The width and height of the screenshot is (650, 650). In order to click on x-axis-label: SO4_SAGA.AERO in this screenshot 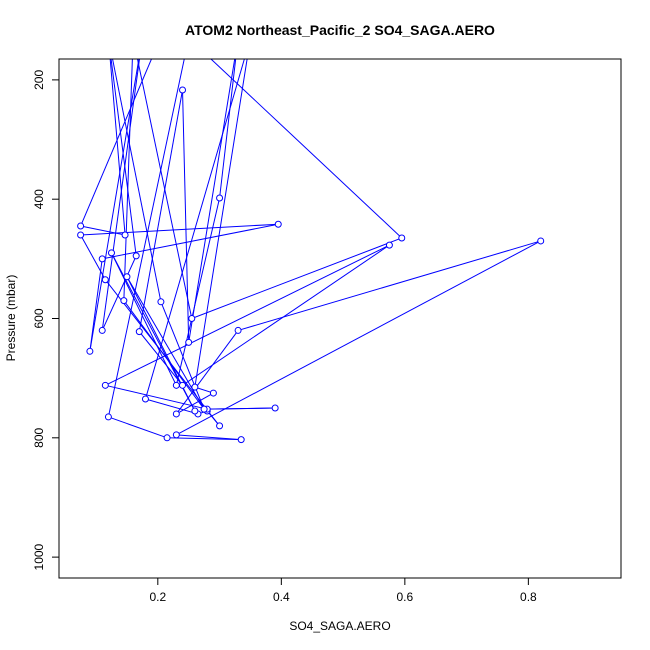, I will do `click(339, 626)`.